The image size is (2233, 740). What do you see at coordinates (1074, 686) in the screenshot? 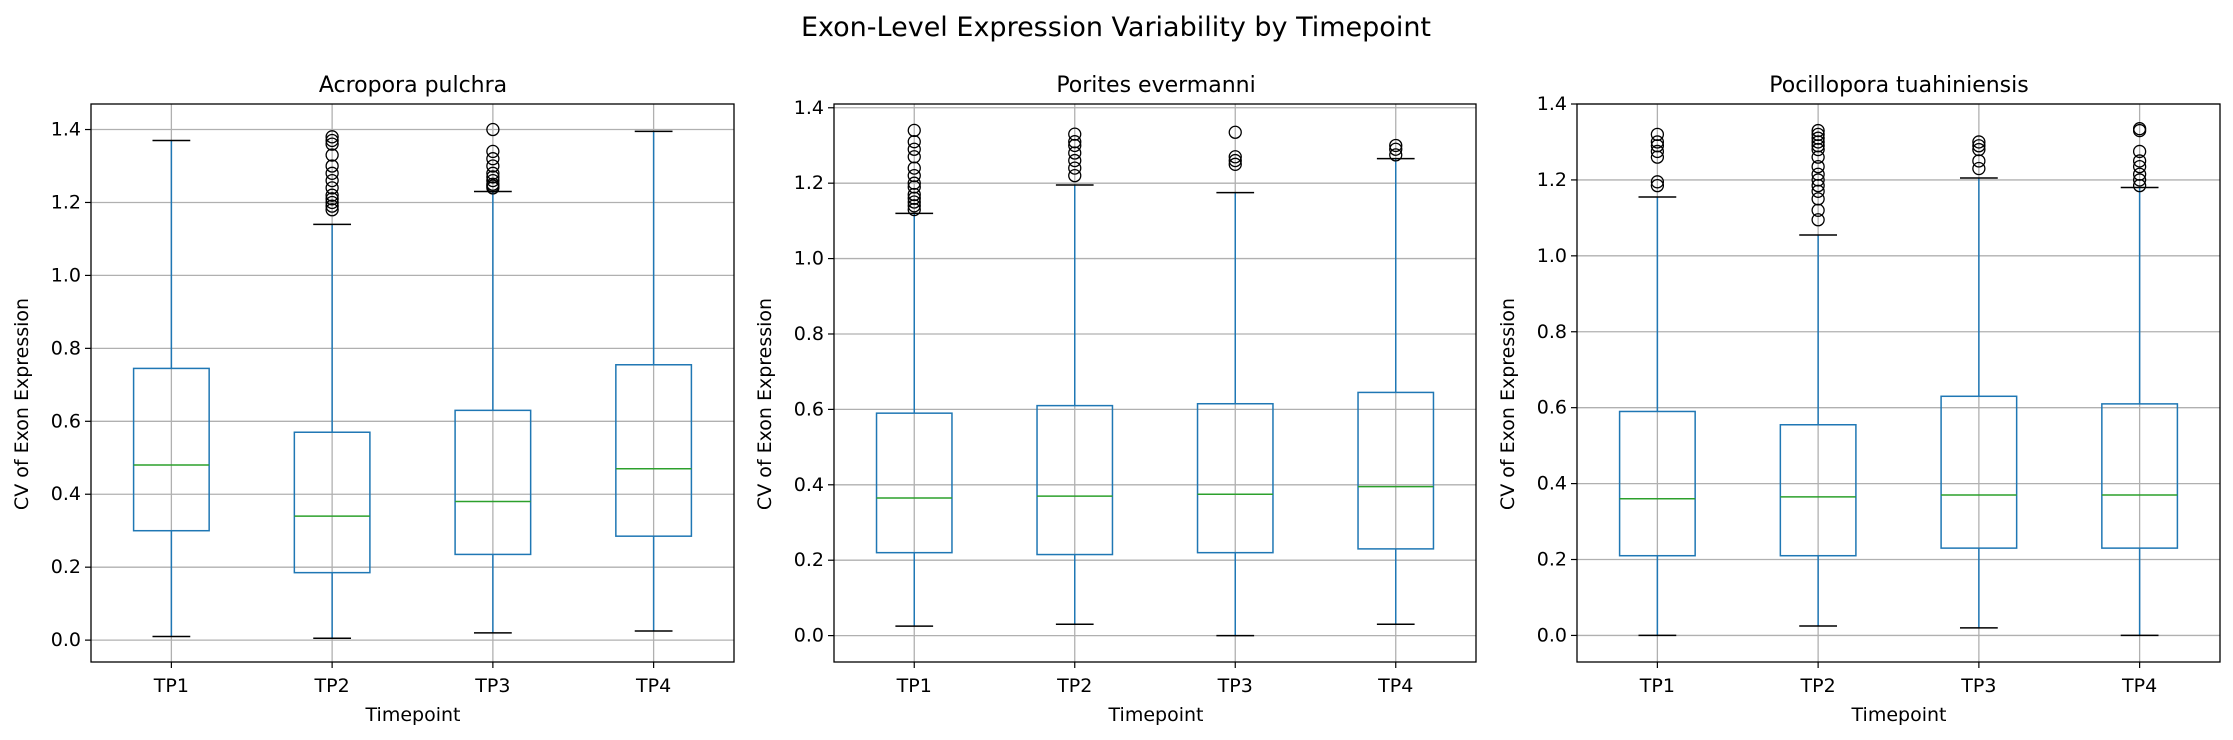
I see `x-tick-label: TP2` at bounding box center [1074, 686].